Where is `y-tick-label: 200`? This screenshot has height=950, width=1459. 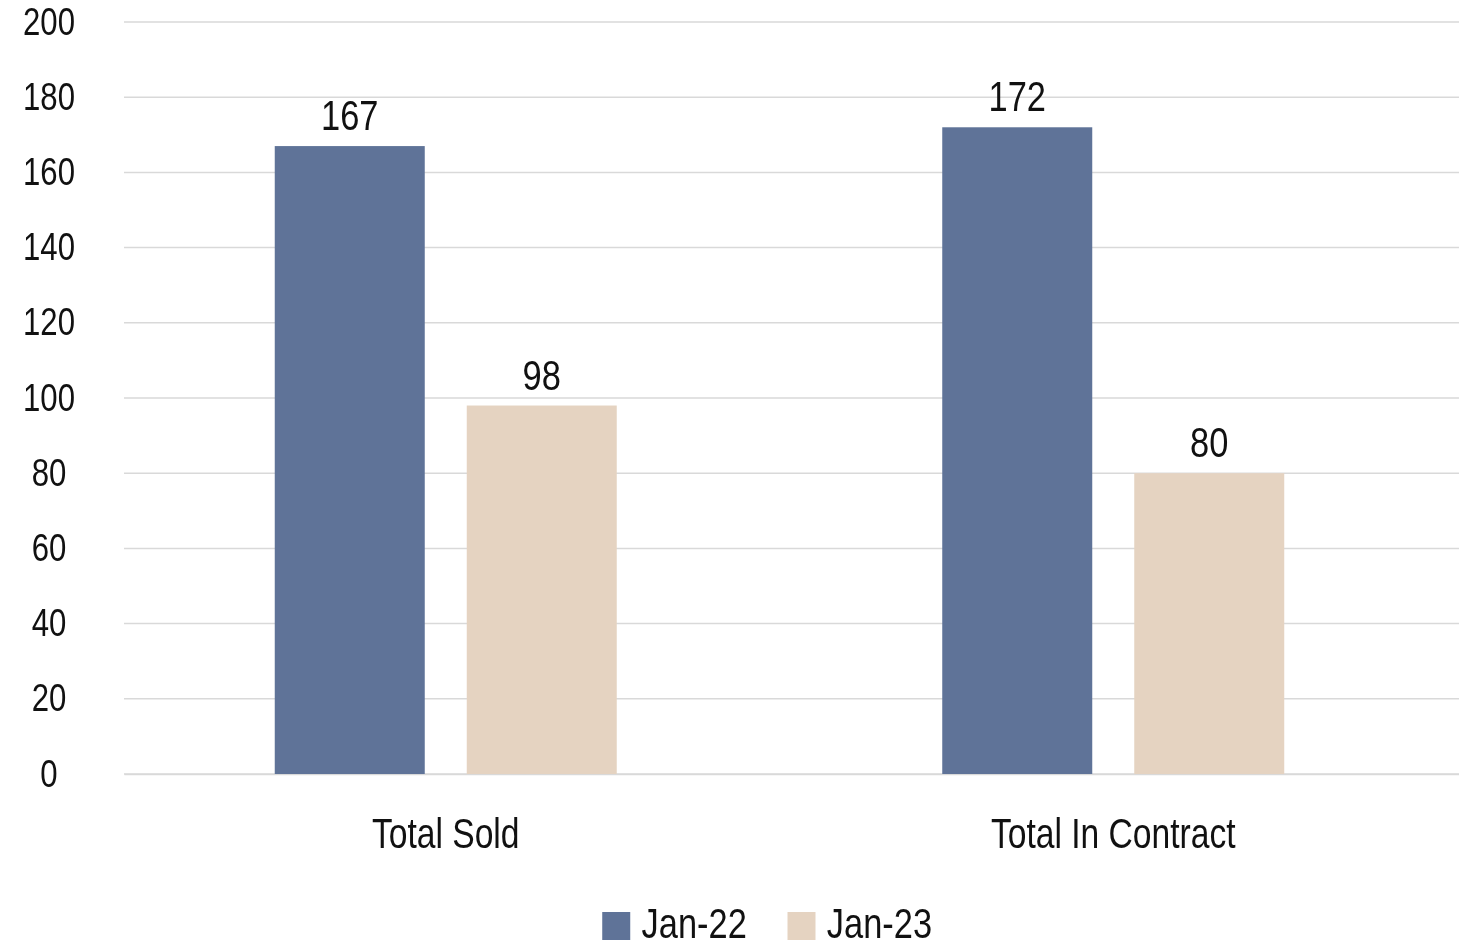
y-tick-label: 200 is located at coordinates (49, 21).